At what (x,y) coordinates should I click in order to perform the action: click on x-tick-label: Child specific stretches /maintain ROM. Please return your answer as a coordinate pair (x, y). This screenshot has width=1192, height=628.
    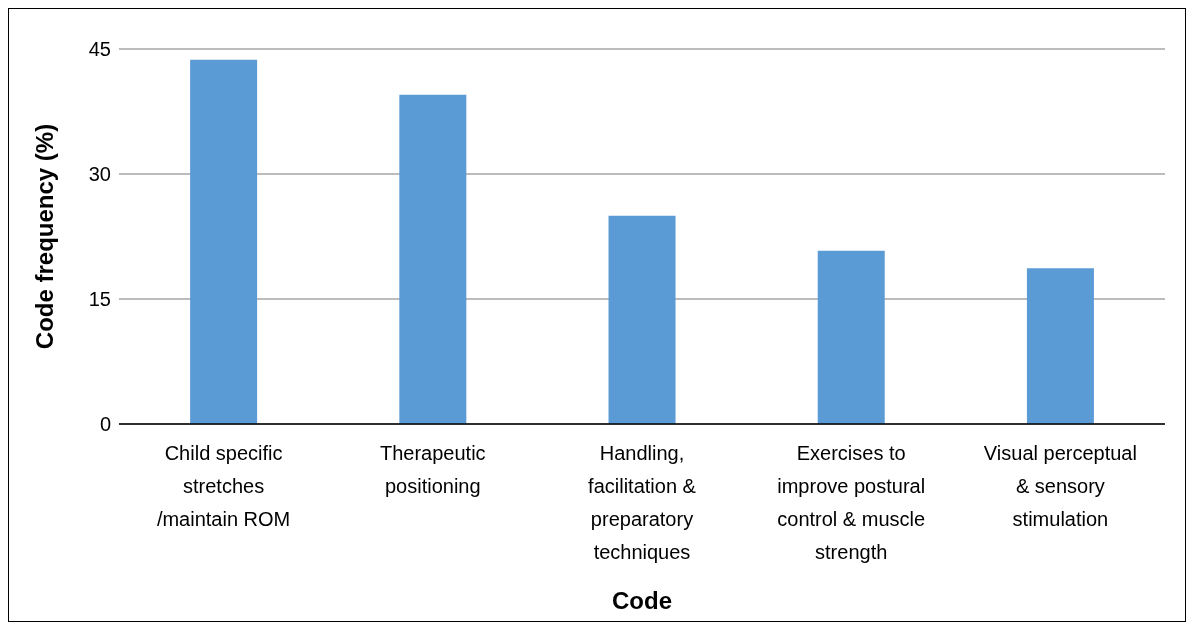
    Looking at the image, I should click on (223, 486).